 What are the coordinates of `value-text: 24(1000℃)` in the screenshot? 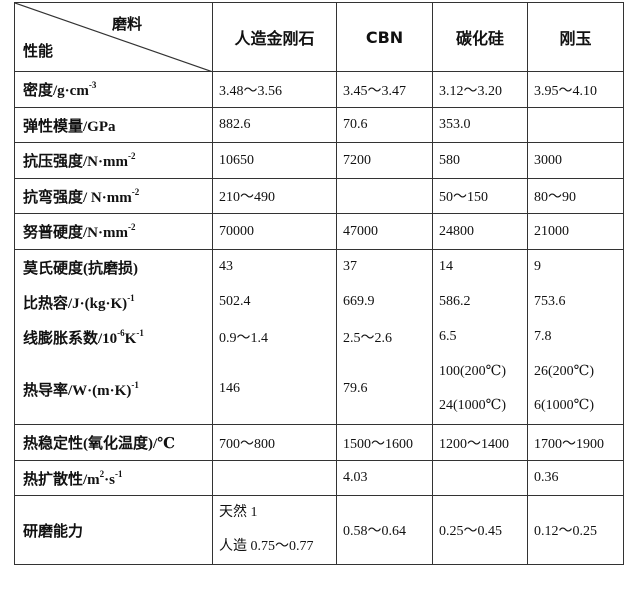 It's located at (472, 406).